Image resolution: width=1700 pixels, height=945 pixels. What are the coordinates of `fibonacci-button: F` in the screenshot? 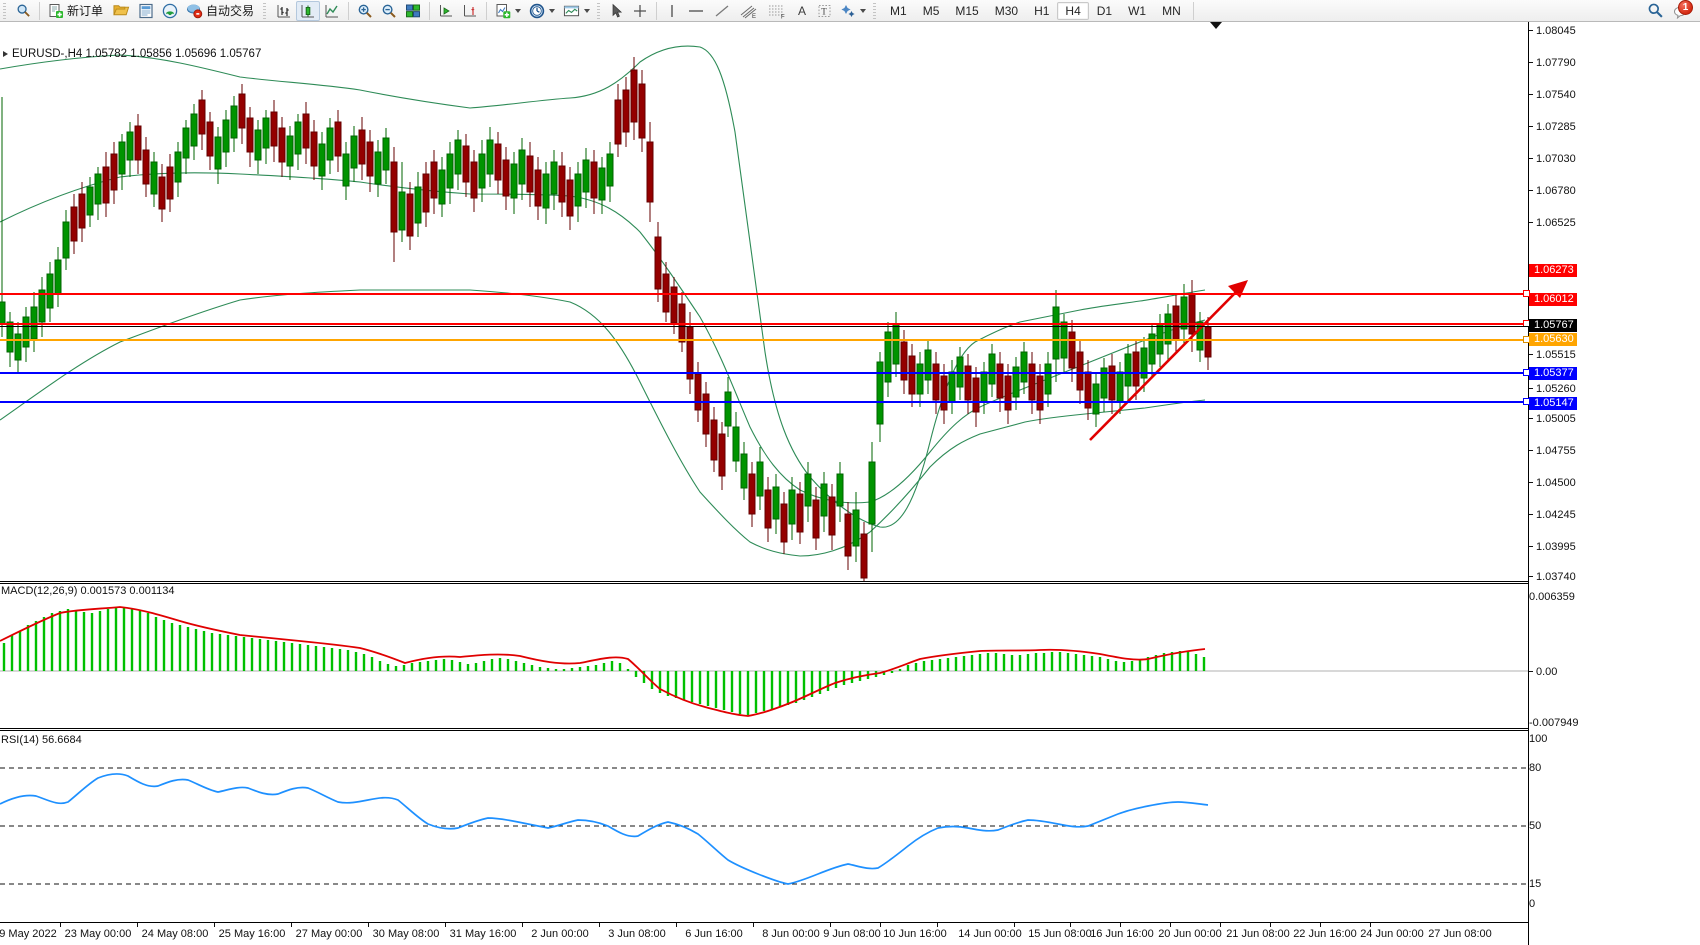 It's located at (777, 11).